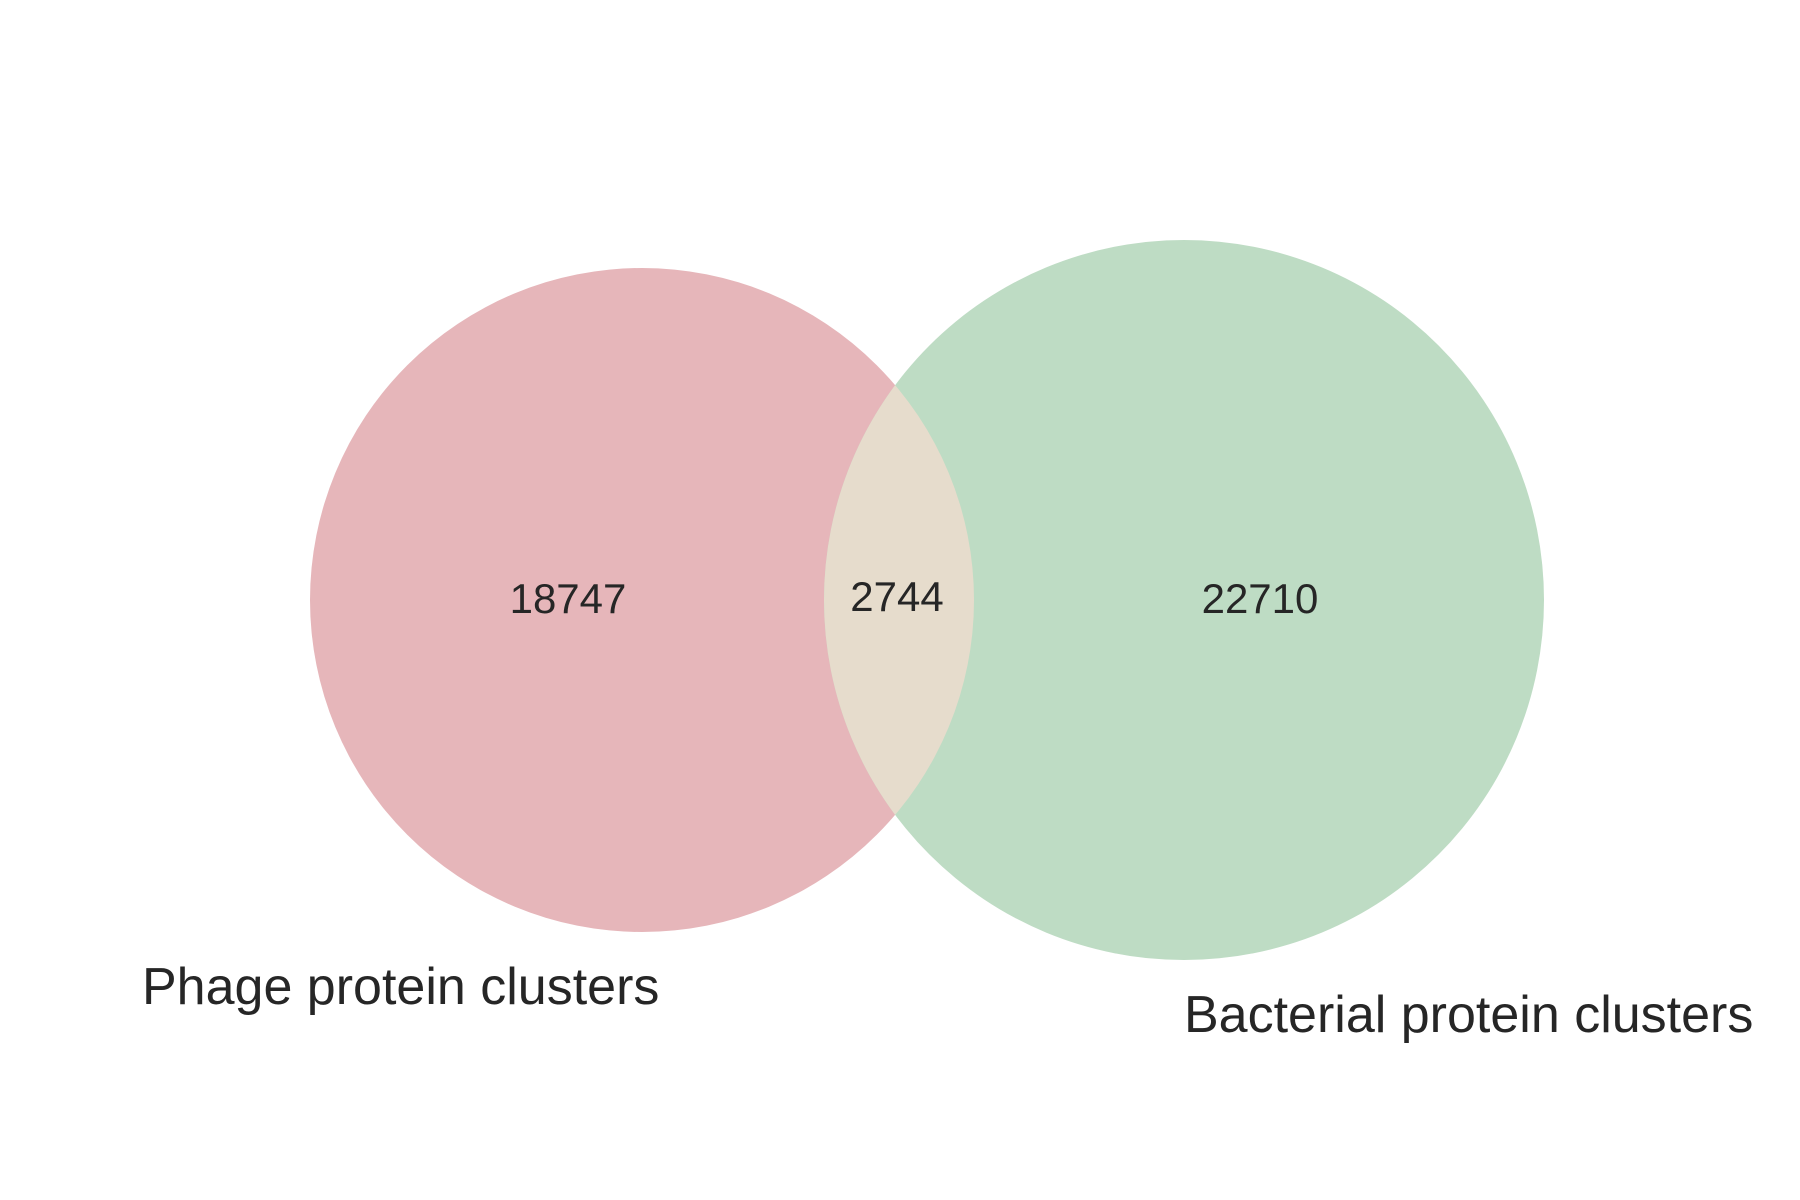  Describe the element at coordinates (1468, 1015) in the screenshot. I see `bacterial-set-label: Bacterial protein clusters` at that location.